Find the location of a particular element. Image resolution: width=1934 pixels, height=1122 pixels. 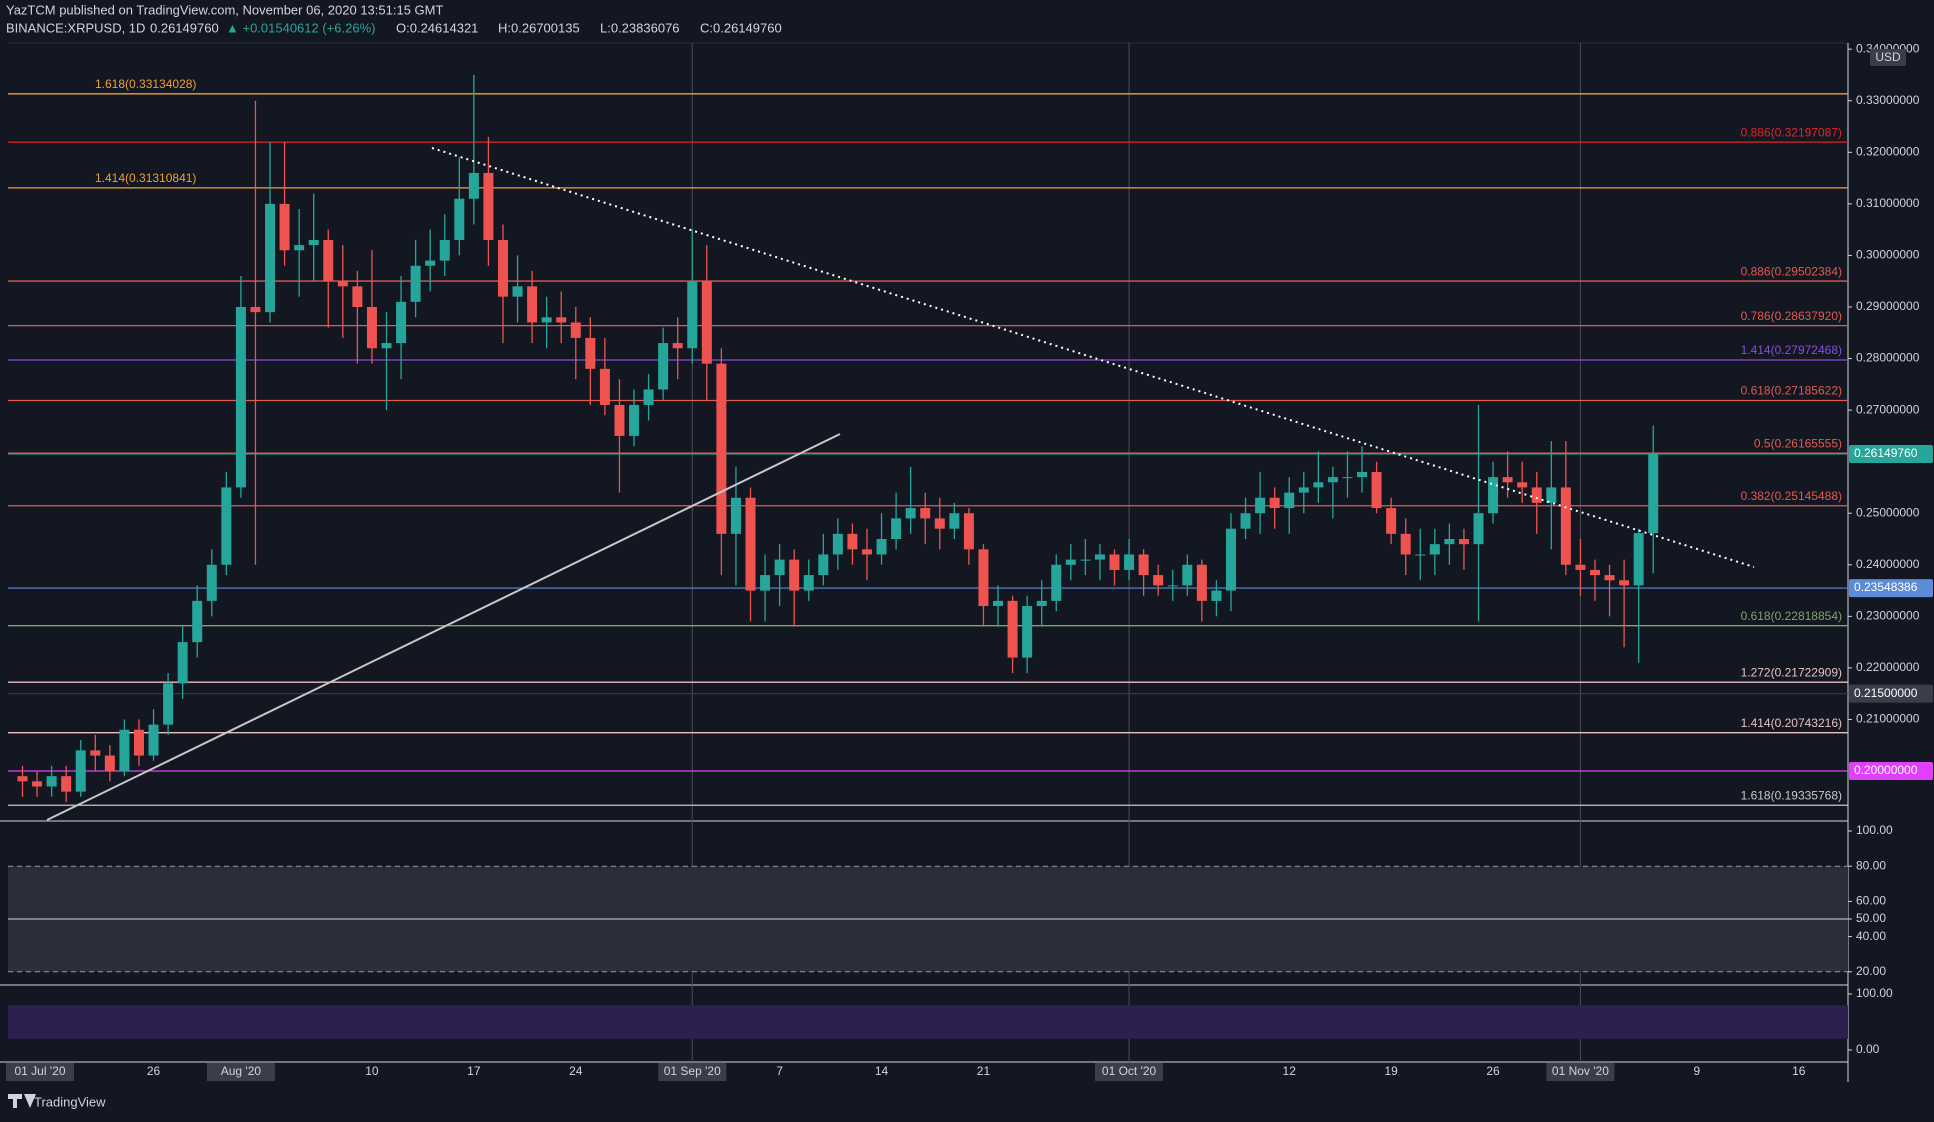

level-label: 1.618(0.19335768) is located at coordinates (1791, 795).